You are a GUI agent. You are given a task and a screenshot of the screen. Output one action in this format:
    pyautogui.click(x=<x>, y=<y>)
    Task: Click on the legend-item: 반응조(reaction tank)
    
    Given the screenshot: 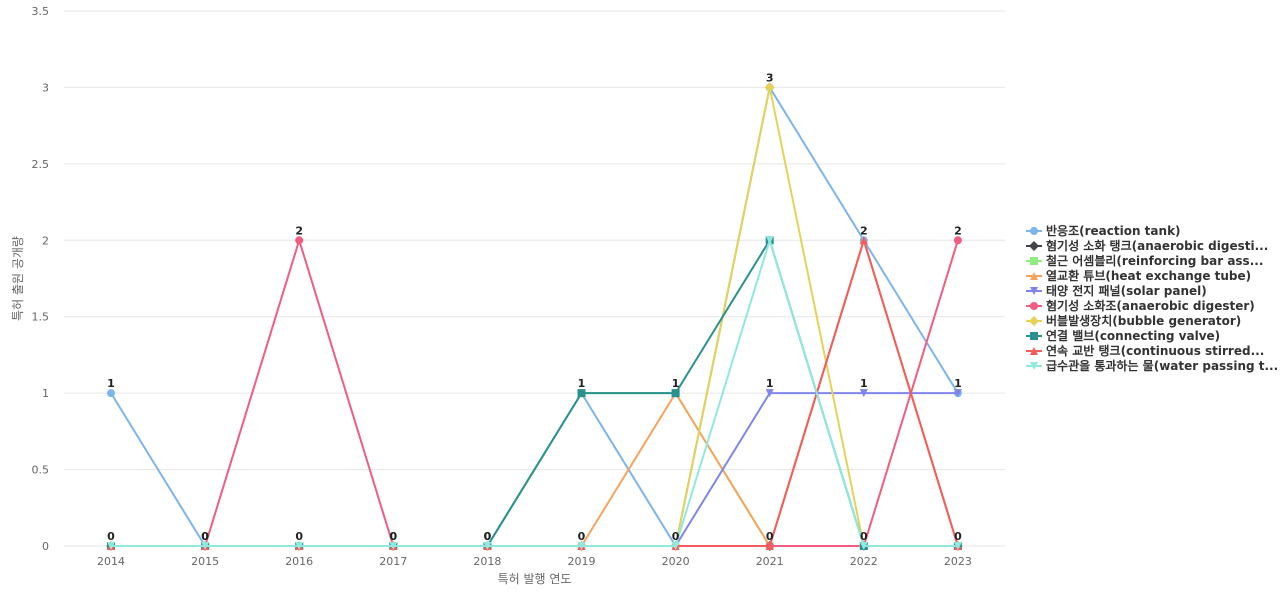 What is the action you would take?
    pyautogui.click(x=1103, y=230)
    